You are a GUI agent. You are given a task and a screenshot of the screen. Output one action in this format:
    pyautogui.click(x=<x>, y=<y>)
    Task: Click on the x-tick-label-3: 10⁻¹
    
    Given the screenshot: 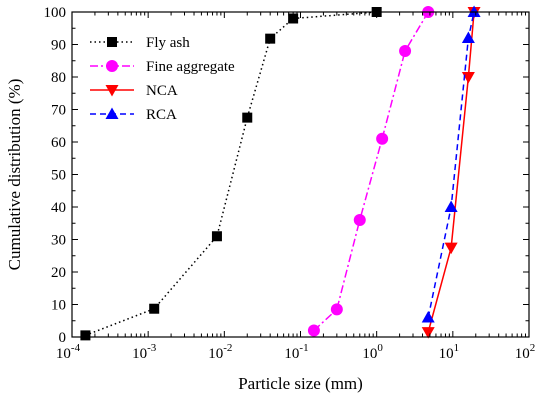 What is the action you would take?
    pyautogui.click(x=296, y=352)
    